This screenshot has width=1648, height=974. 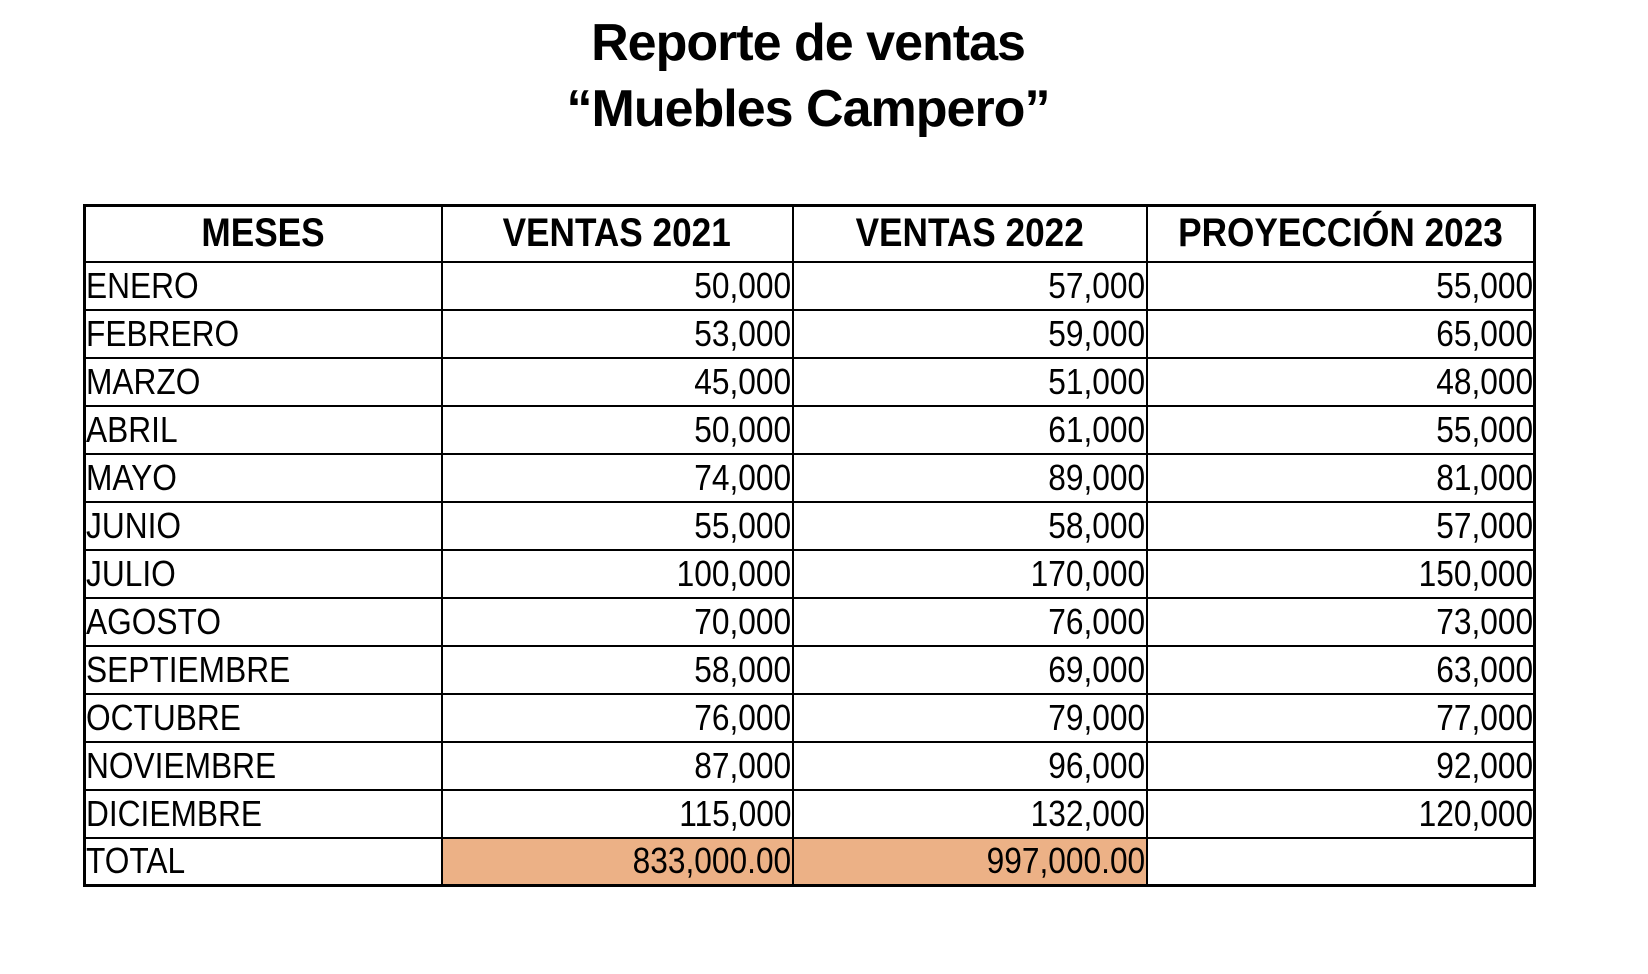 I want to click on proyeccion-2023-value: 77,000, so click(x=1484, y=717).